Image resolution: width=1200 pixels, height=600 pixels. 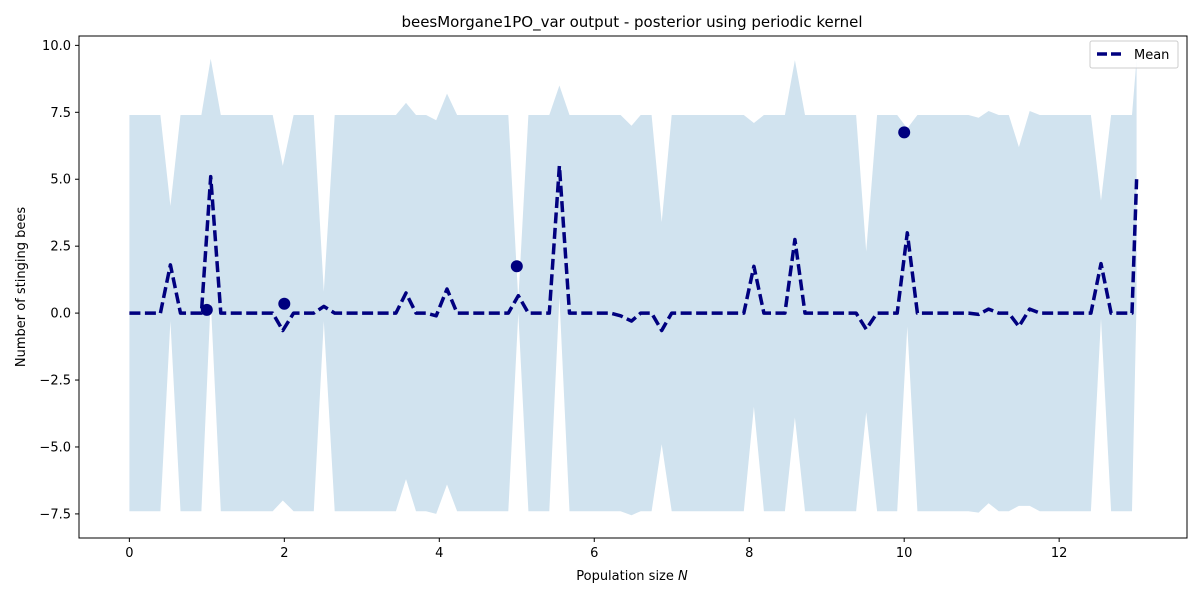 I want to click on y-axis-ticks: −7.5 −5.0 −2.5 0.0 2.5 5.0 7.5 10.0, so click(x=59, y=280).